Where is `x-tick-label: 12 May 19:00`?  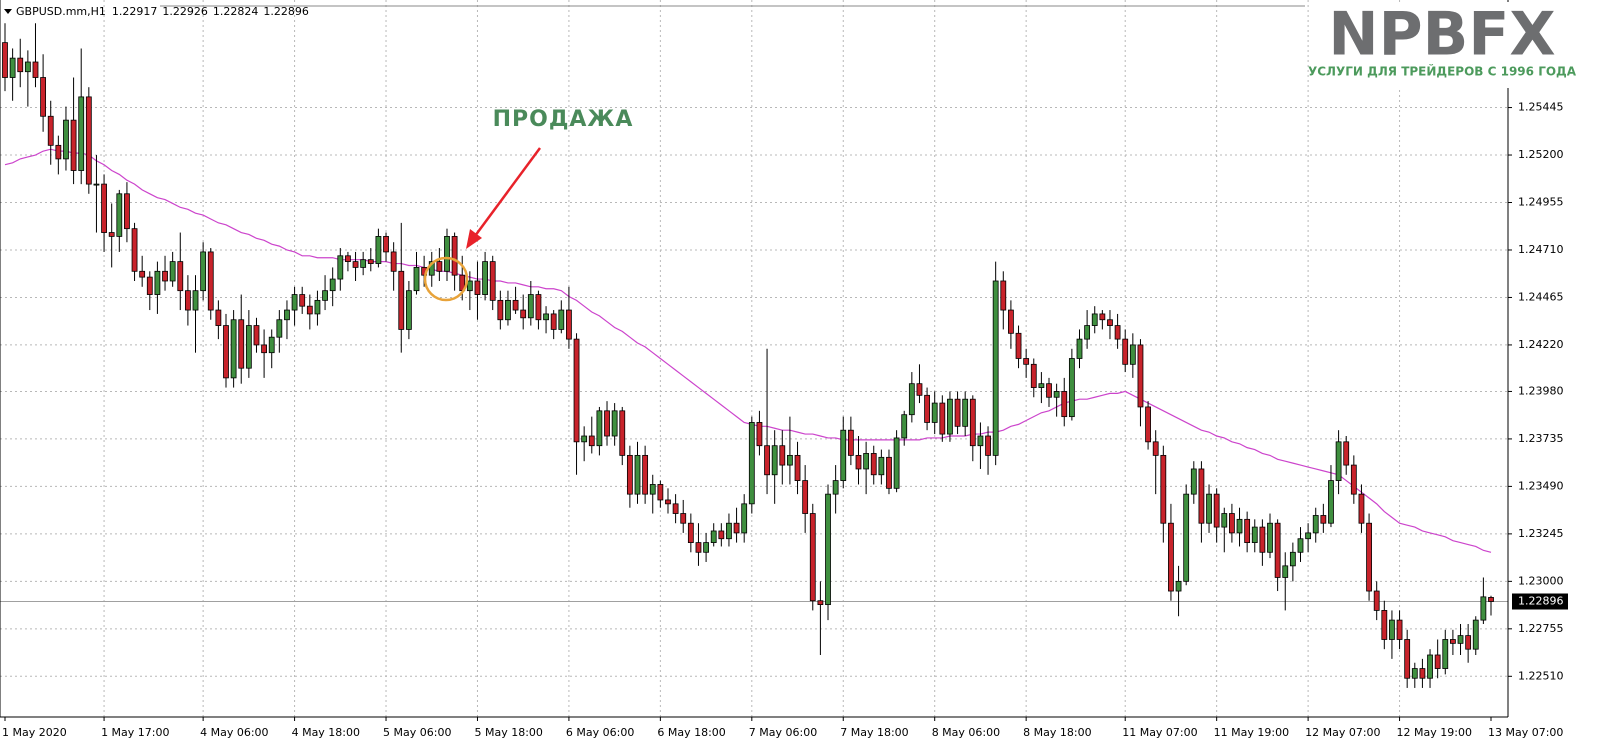 x-tick-label: 12 May 19:00 is located at coordinates (1434, 732).